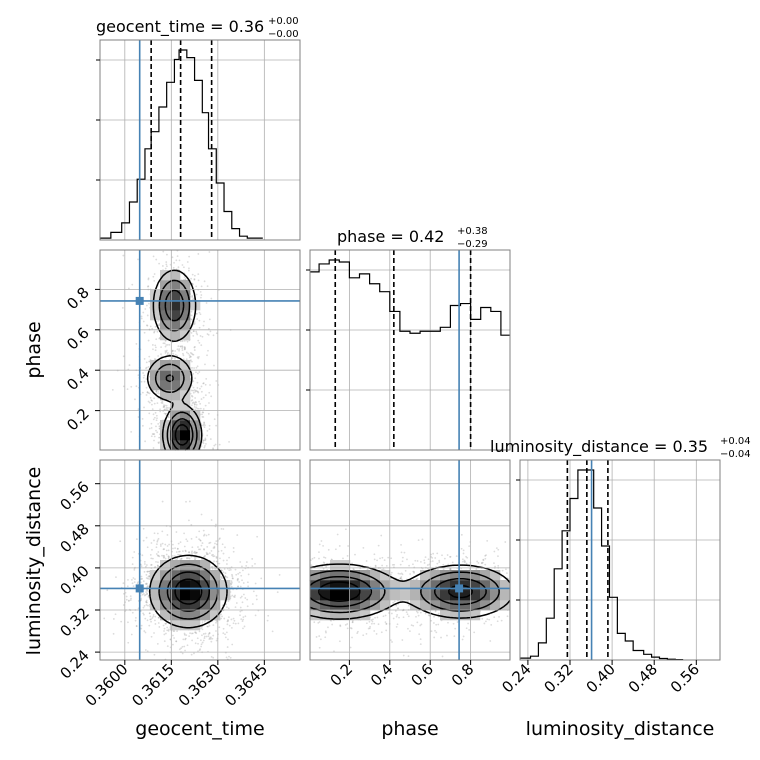  What do you see at coordinates (410, 560) in the screenshot?
I see `density-panel-phase-vs-luminosity-distance` at bounding box center [410, 560].